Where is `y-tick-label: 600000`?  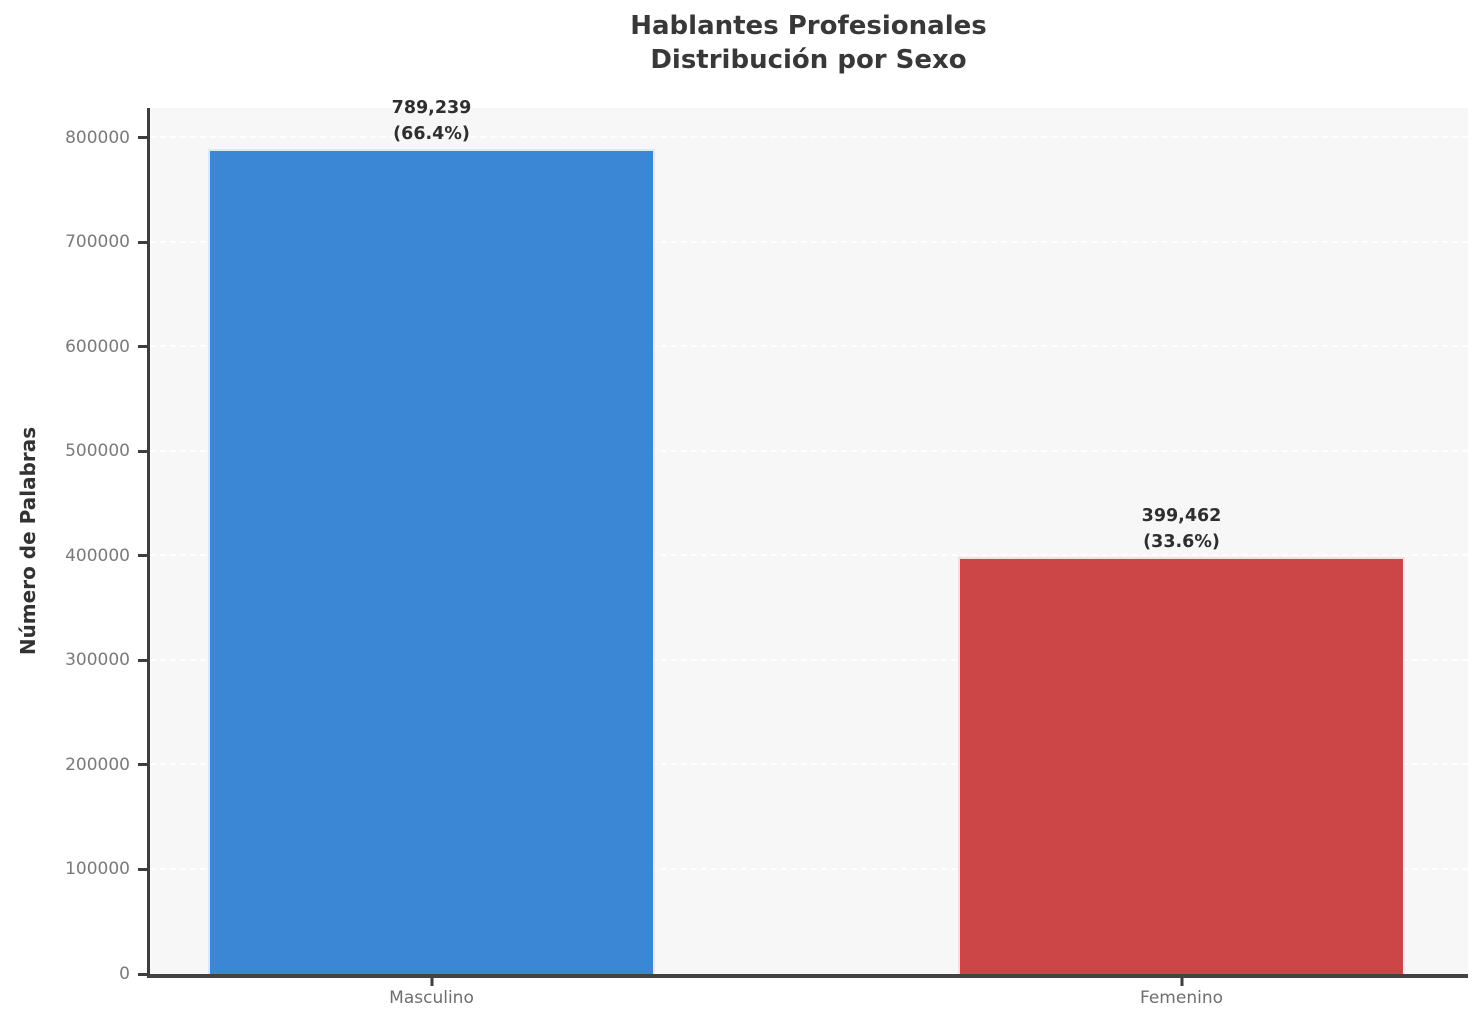 y-tick-label: 600000 is located at coordinates (97, 346).